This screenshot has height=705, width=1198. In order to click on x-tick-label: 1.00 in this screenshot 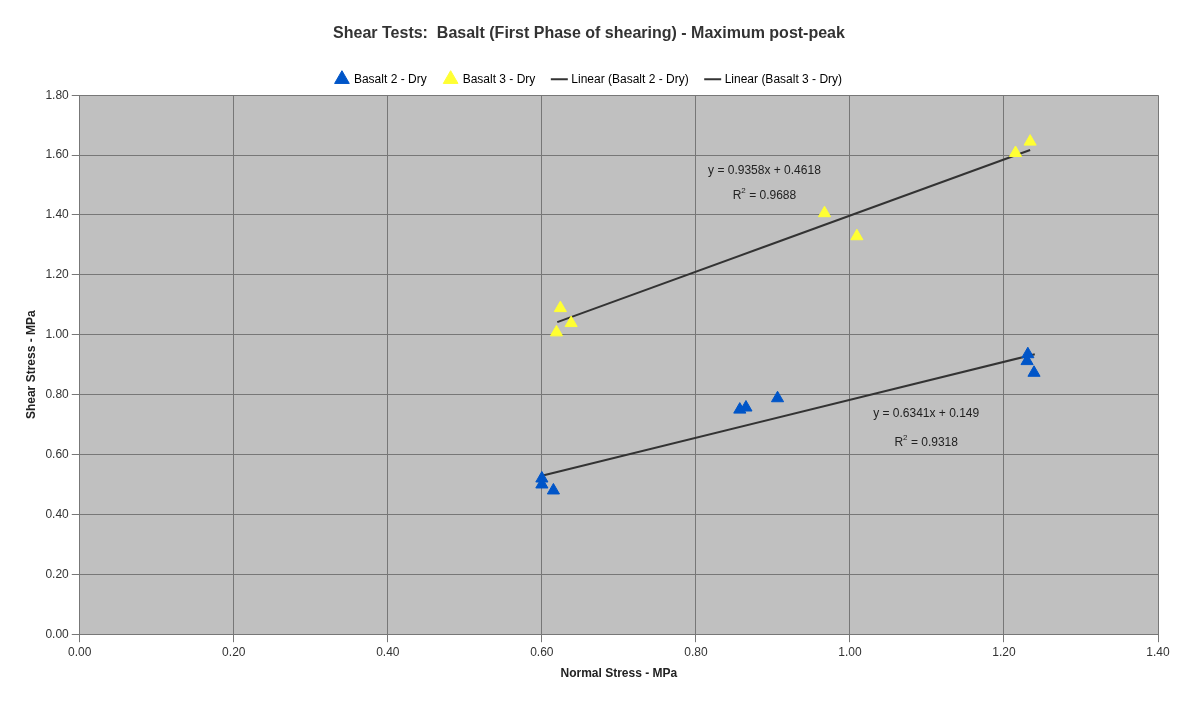, I will do `click(850, 651)`.